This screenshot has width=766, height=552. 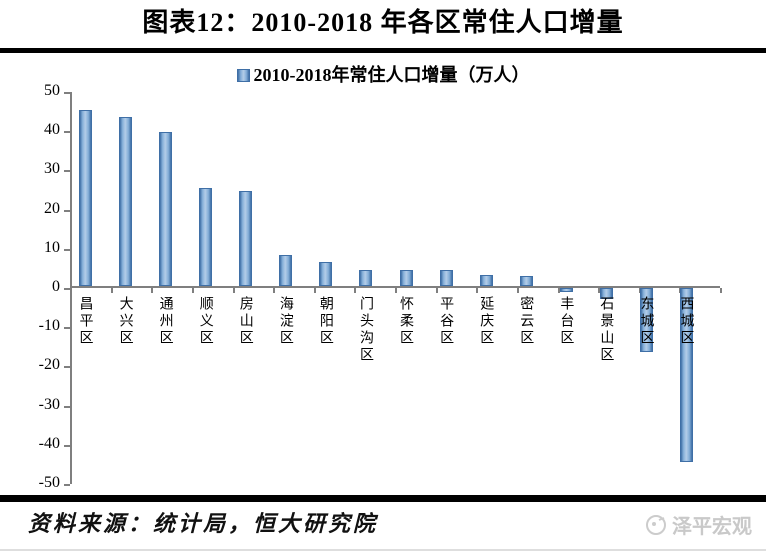 I want to click on y-tick-label: -30, so click(x=49, y=404).